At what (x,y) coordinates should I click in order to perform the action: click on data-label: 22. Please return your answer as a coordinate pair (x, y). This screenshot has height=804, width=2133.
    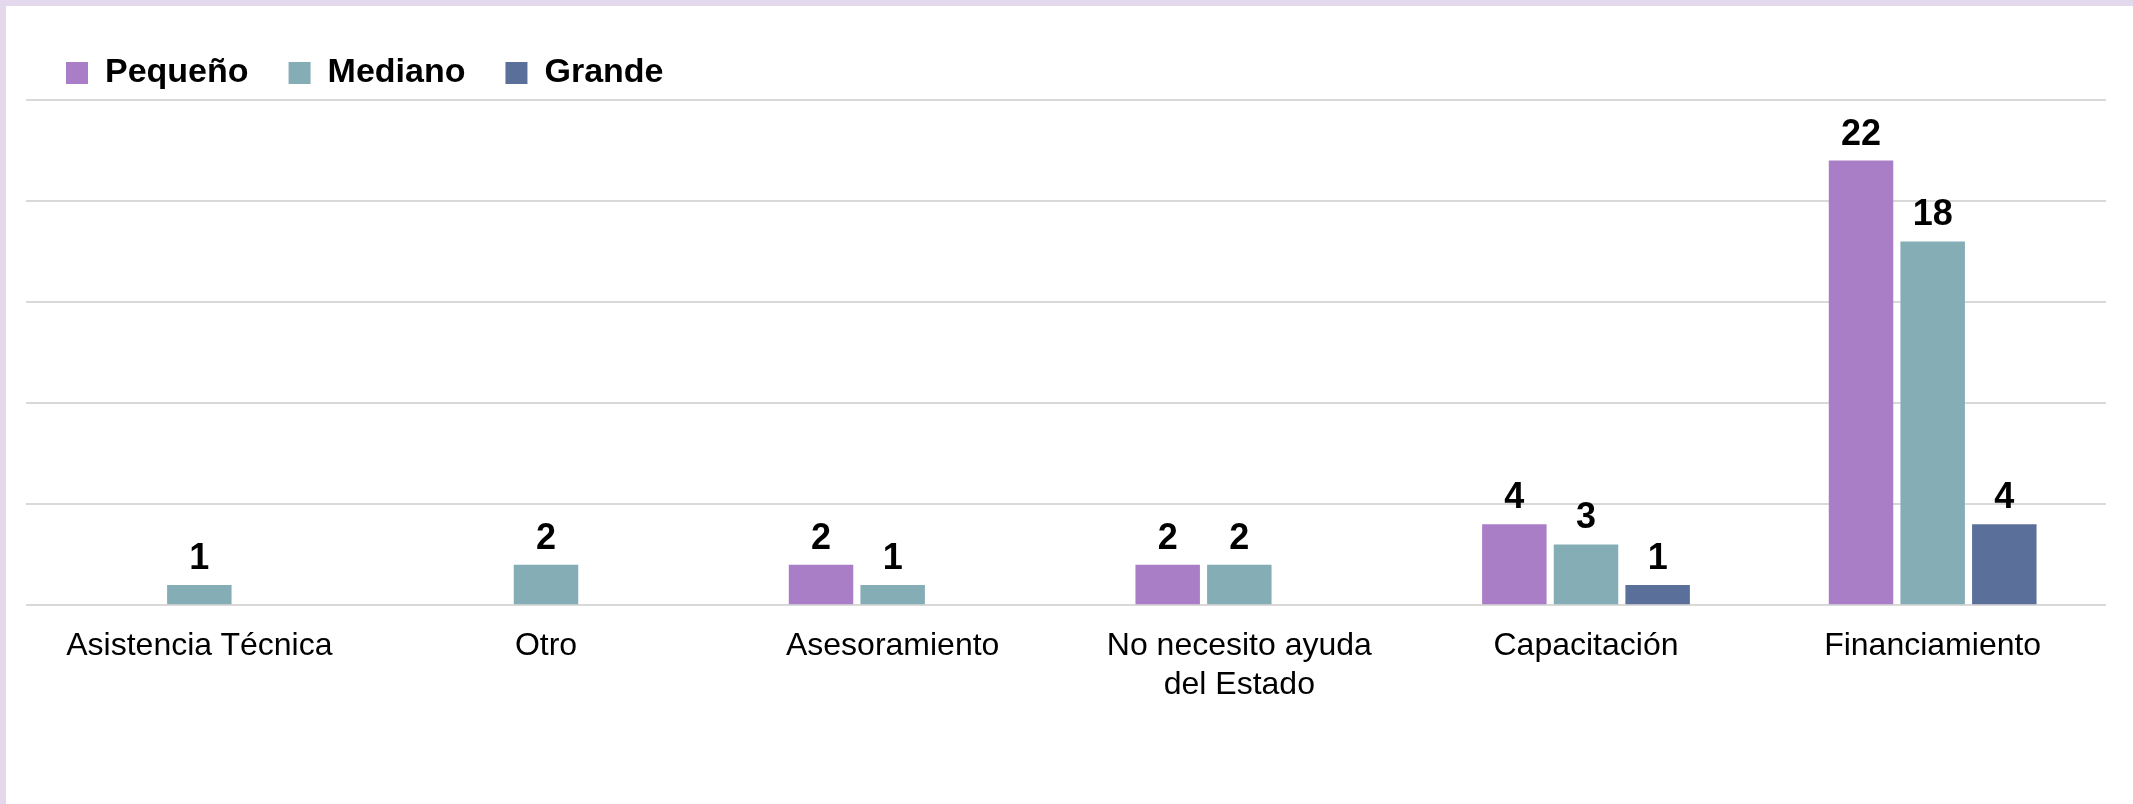
    Looking at the image, I should click on (1861, 132).